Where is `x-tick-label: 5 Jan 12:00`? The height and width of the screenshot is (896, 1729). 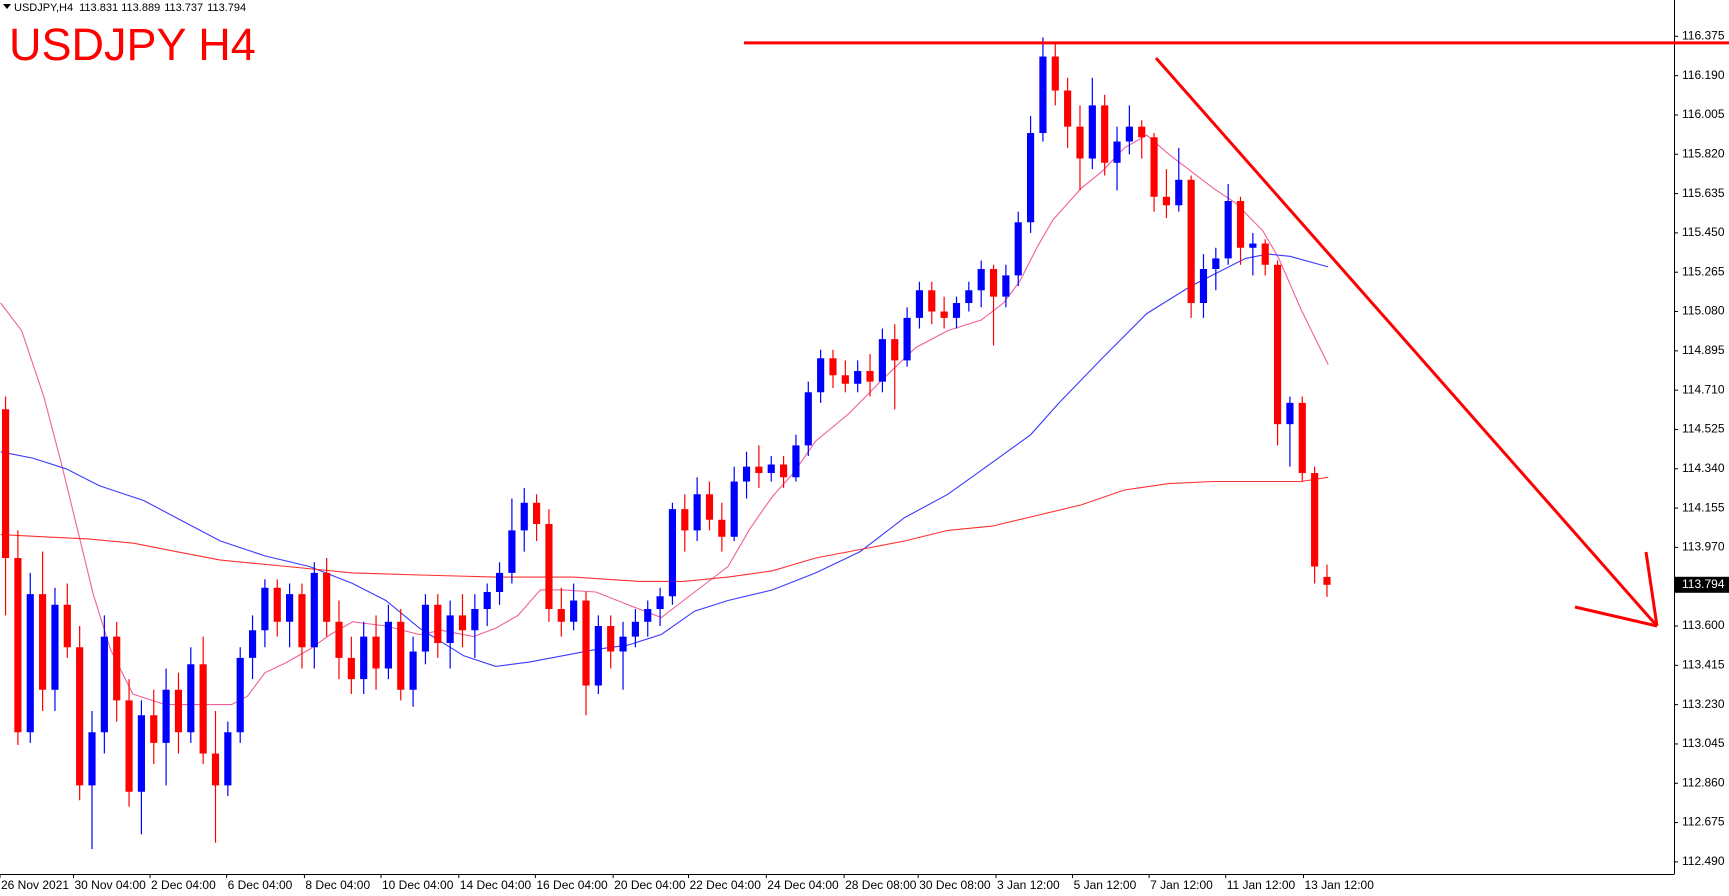
x-tick-label: 5 Jan 12:00 is located at coordinates (1105, 885).